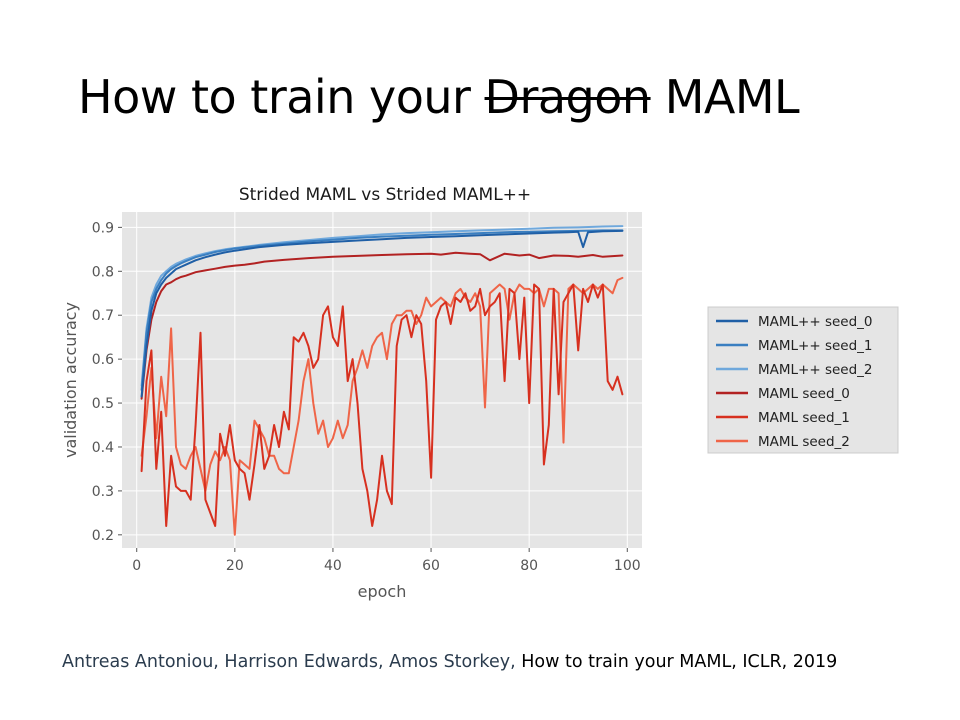 The height and width of the screenshot is (720, 960). What do you see at coordinates (529, 566) in the screenshot?
I see `x-tick-label: 80` at bounding box center [529, 566].